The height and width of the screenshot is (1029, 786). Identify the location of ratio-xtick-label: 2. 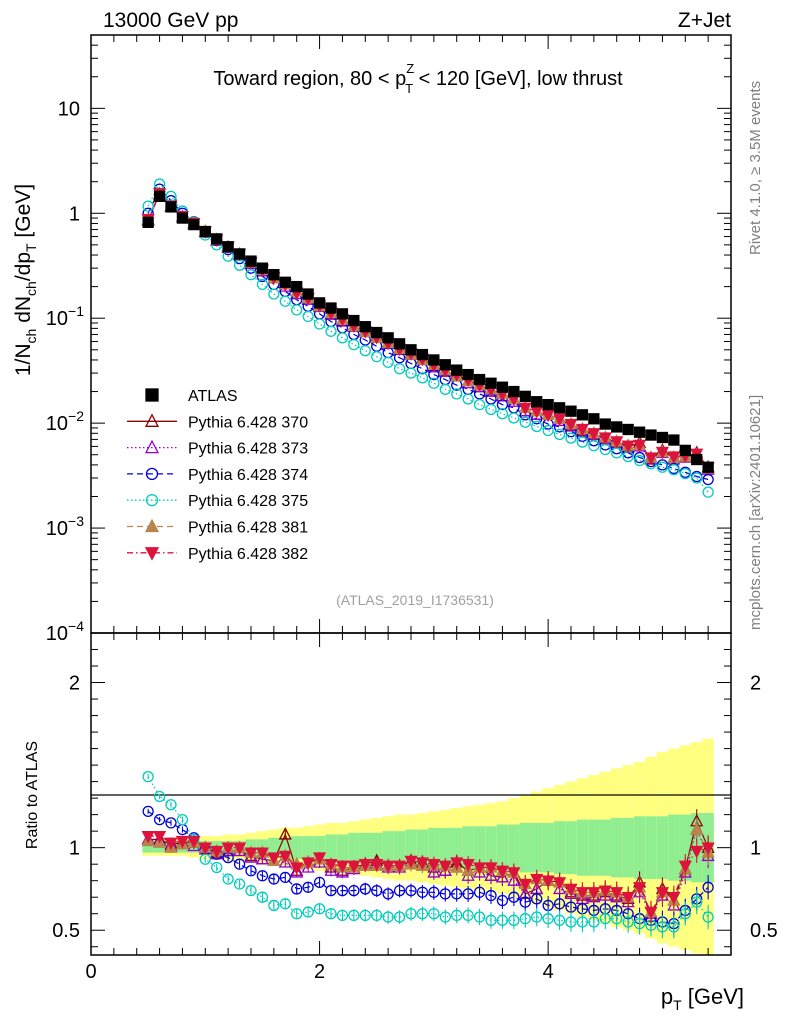
(319, 972).